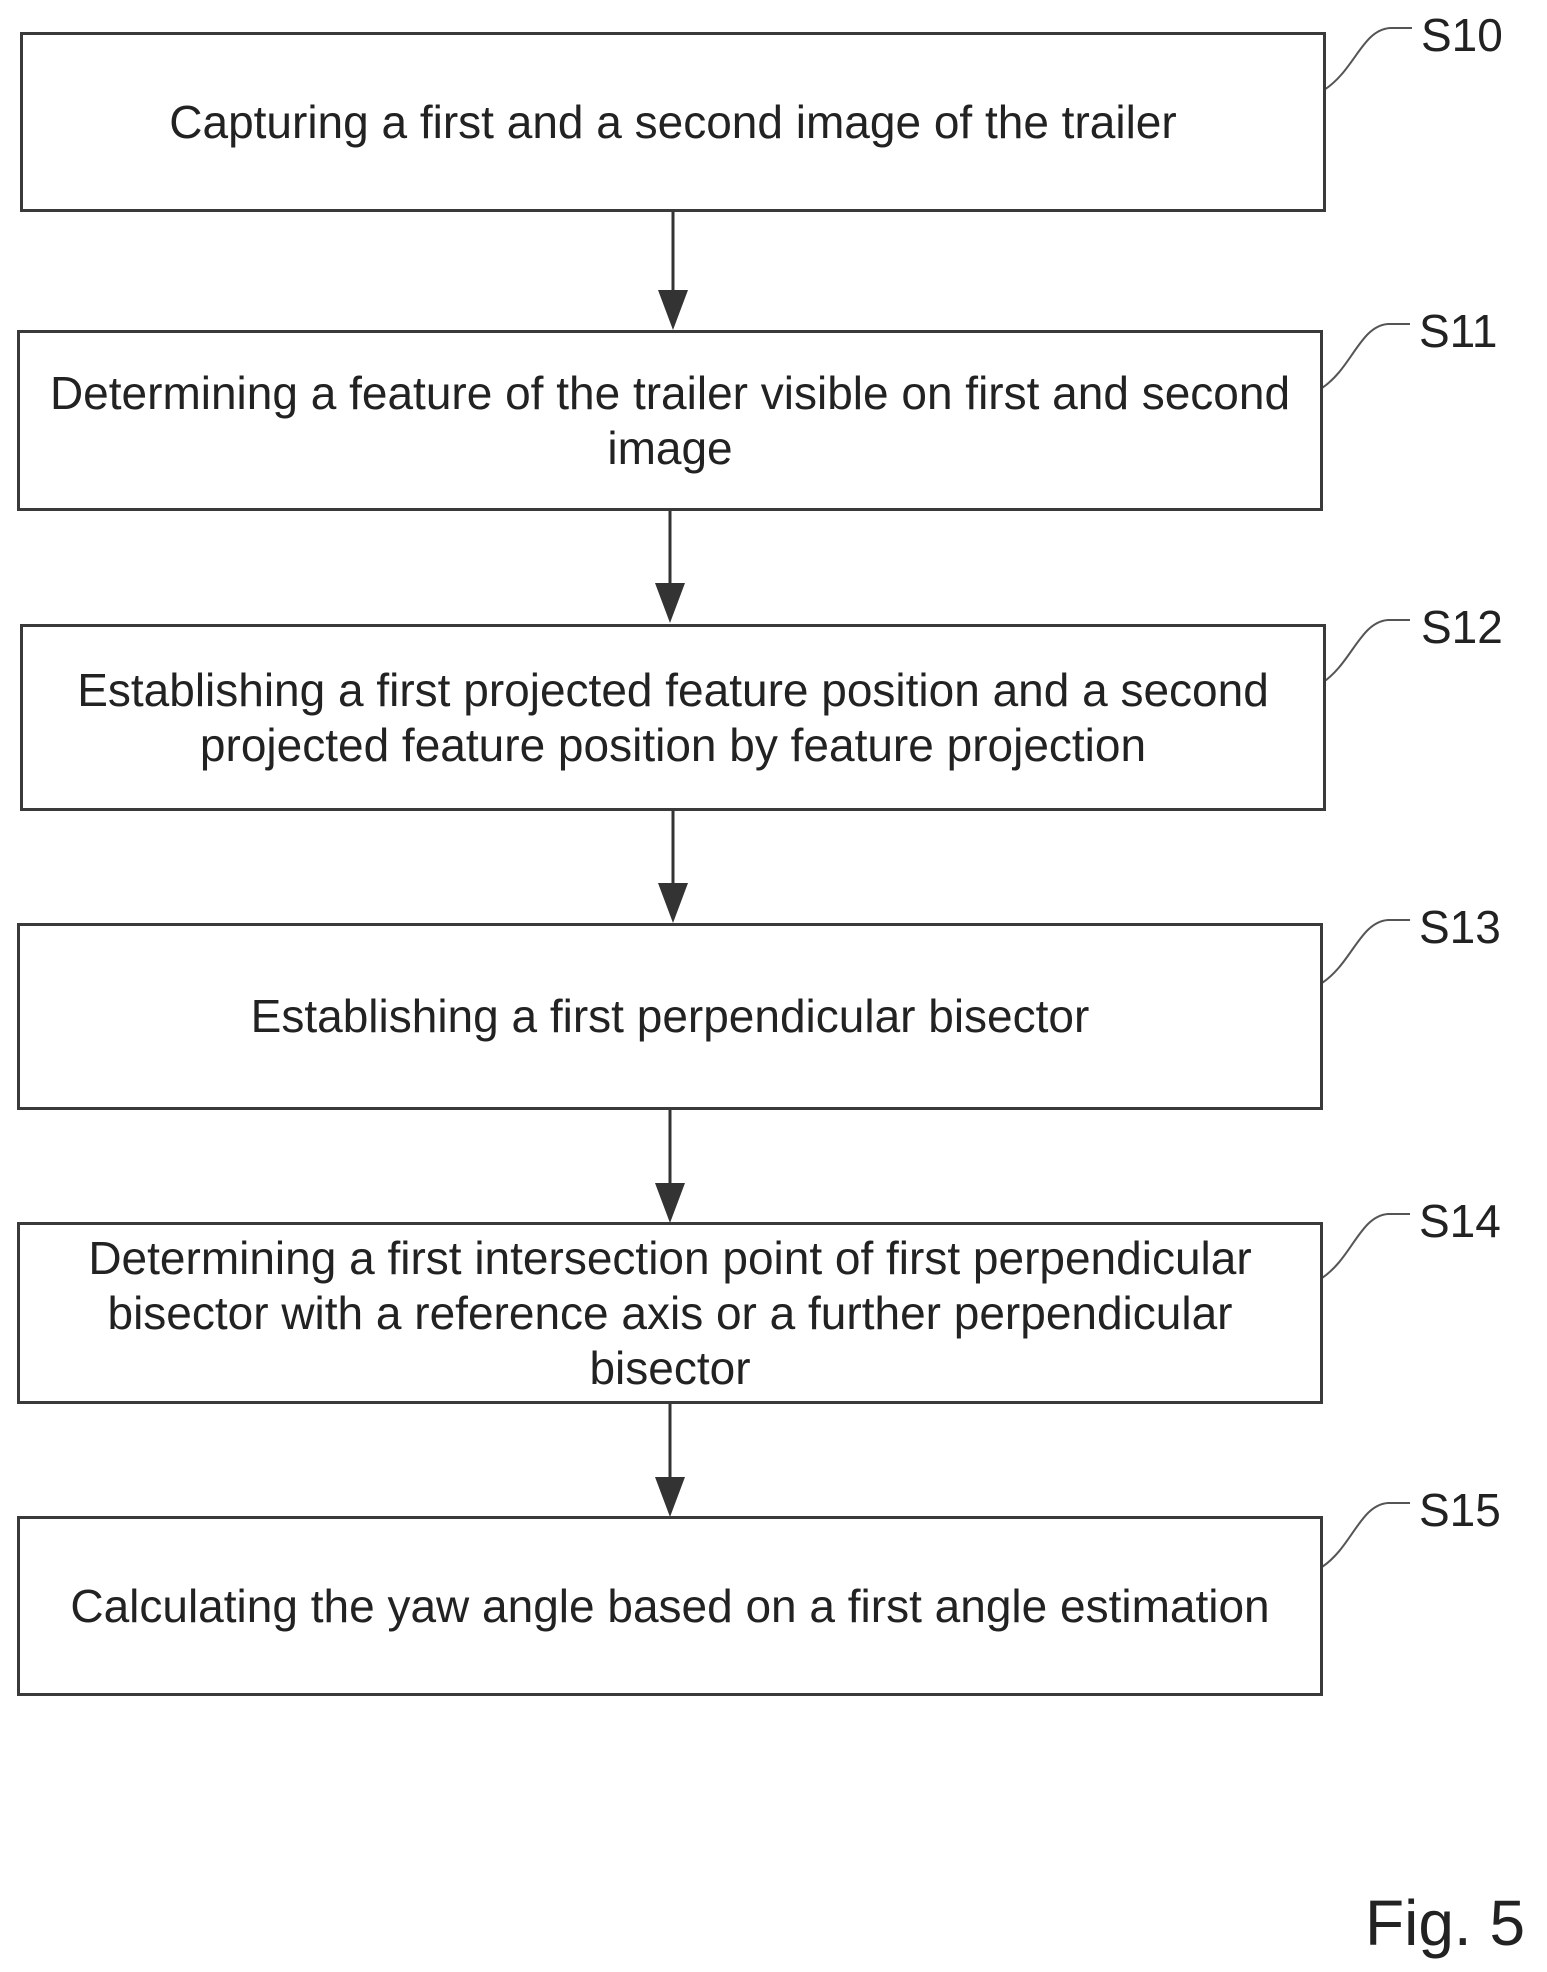  I want to click on figure-label: Fig. 5, so click(1445, 1923).